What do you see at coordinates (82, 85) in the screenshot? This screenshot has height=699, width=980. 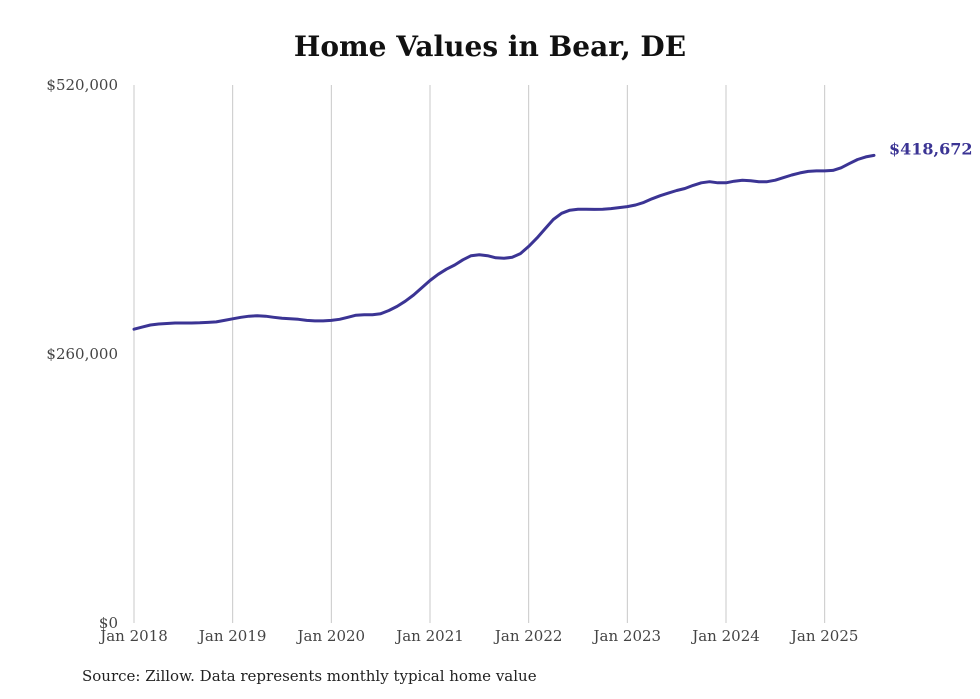 I see `y-tick-label: $520,000` at bounding box center [82, 85].